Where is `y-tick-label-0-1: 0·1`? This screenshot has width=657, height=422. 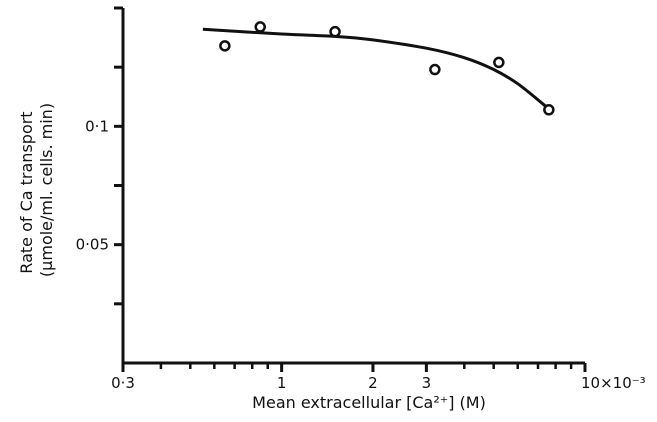
y-tick-label-0-1: 0·1 is located at coordinates (97, 126).